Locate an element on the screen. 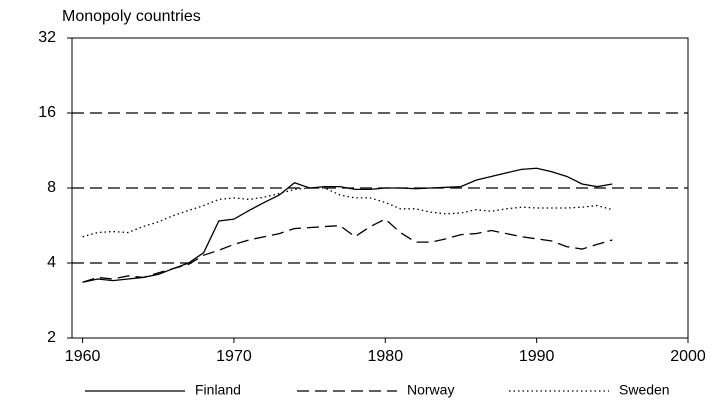  x-tick-label: 1970 is located at coordinates (234, 356).